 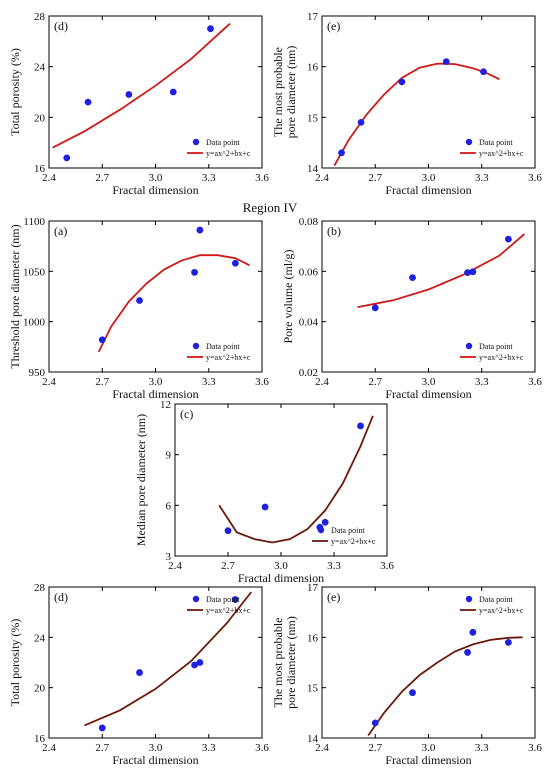 What do you see at coordinates (60, 231) in the screenshot?
I see `panel-label: (a)` at bounding box center [60, 231].